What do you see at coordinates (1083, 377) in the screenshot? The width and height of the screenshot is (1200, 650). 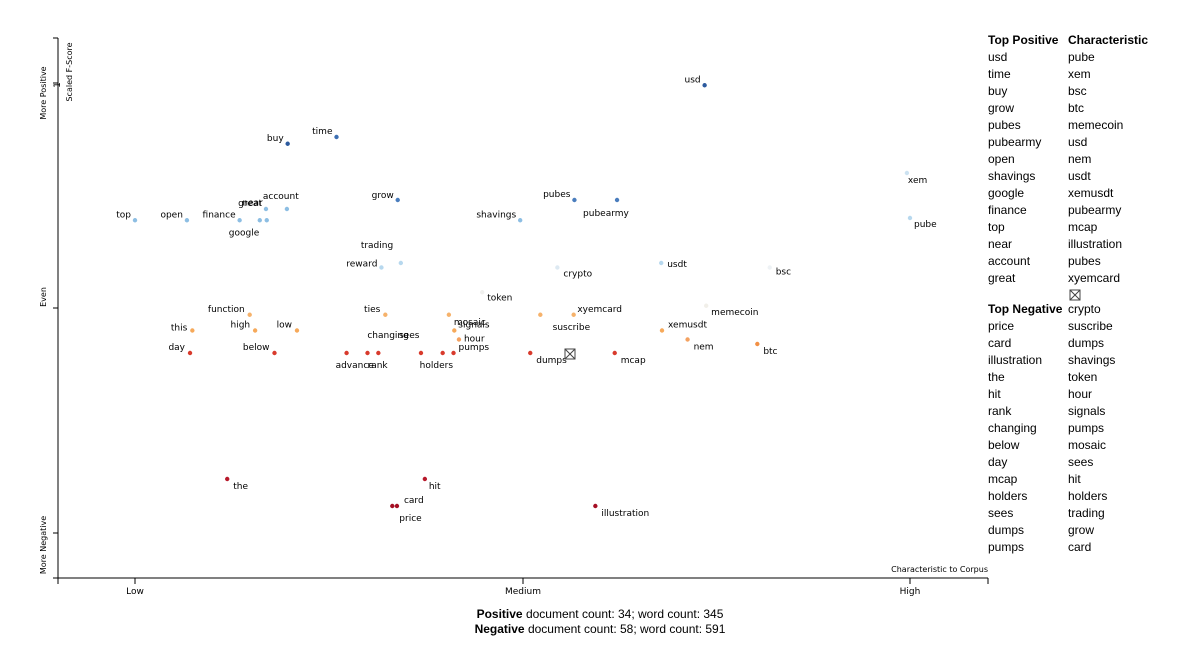 I see `characteristic-item: token` at bounding box center [1083, 377].